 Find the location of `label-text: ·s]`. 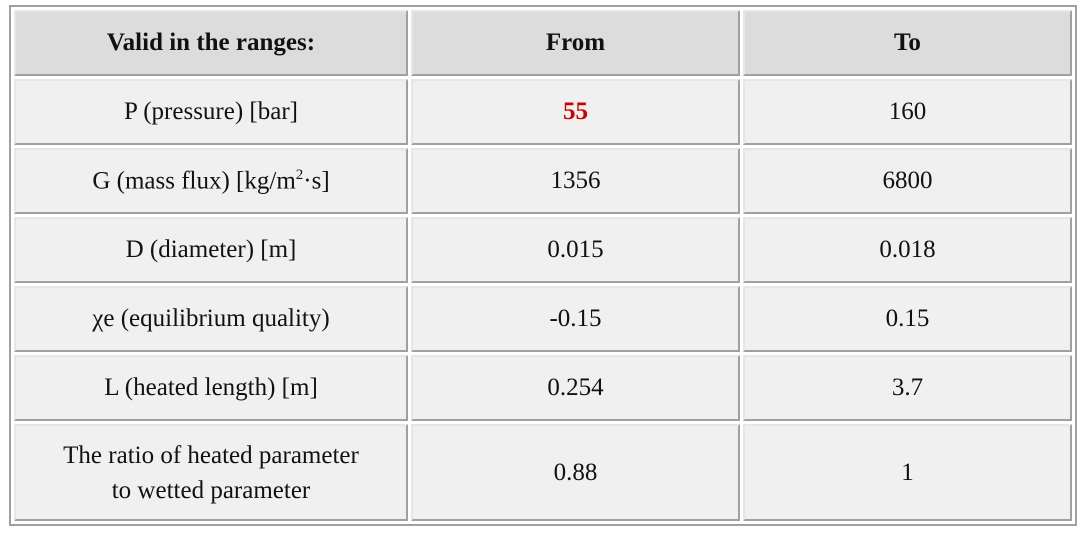

label-text: ·s] is located at coordinates (316, 181).